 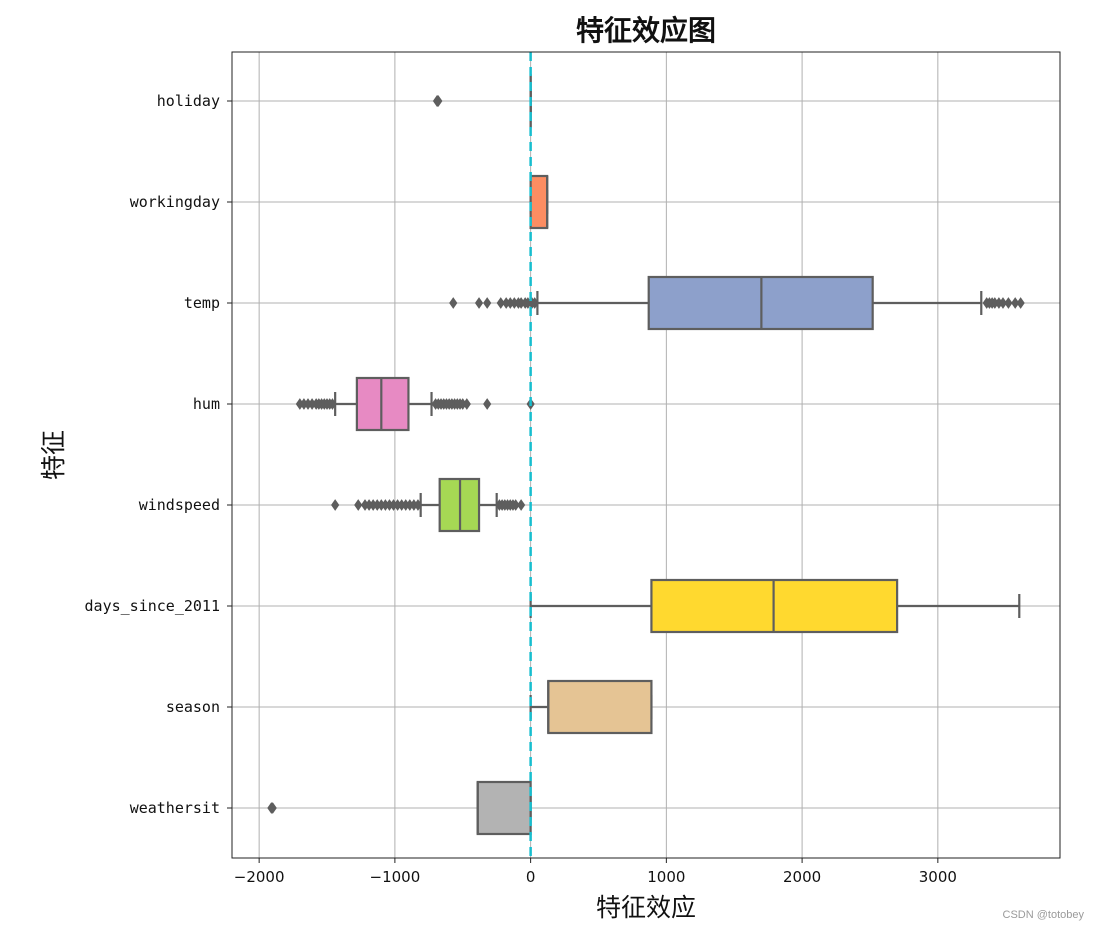 What do you see at coordinates (531, 877) in the screenshot?
I see `x-tick-label: 0` at bounding box center [531, 877].